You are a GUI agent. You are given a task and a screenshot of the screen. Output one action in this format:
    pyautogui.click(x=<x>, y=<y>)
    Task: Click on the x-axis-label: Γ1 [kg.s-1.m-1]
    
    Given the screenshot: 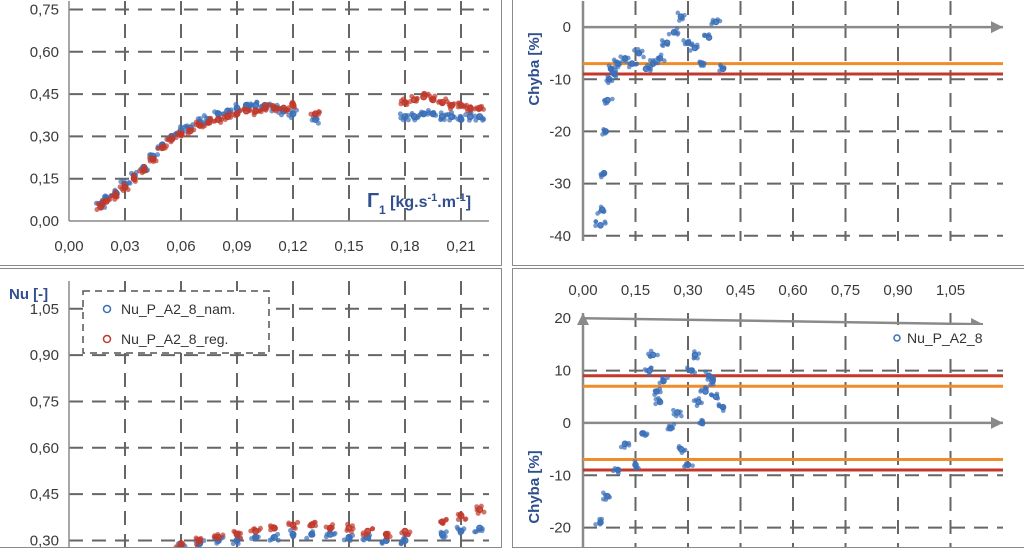 What is the action you would take?
    pyautogui.click(x=419, y=203)
    